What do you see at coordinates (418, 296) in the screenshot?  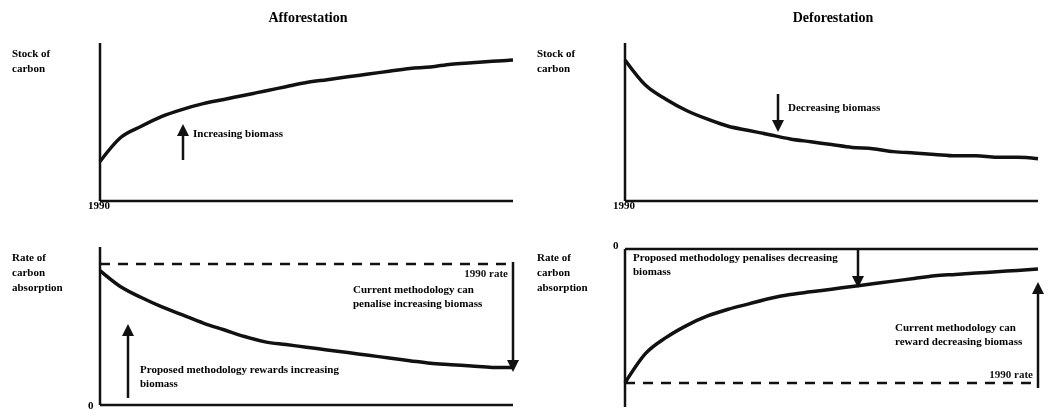 I see `annotation: Current methodology can penalise increasing biomass` at bounding box center [418, 296].